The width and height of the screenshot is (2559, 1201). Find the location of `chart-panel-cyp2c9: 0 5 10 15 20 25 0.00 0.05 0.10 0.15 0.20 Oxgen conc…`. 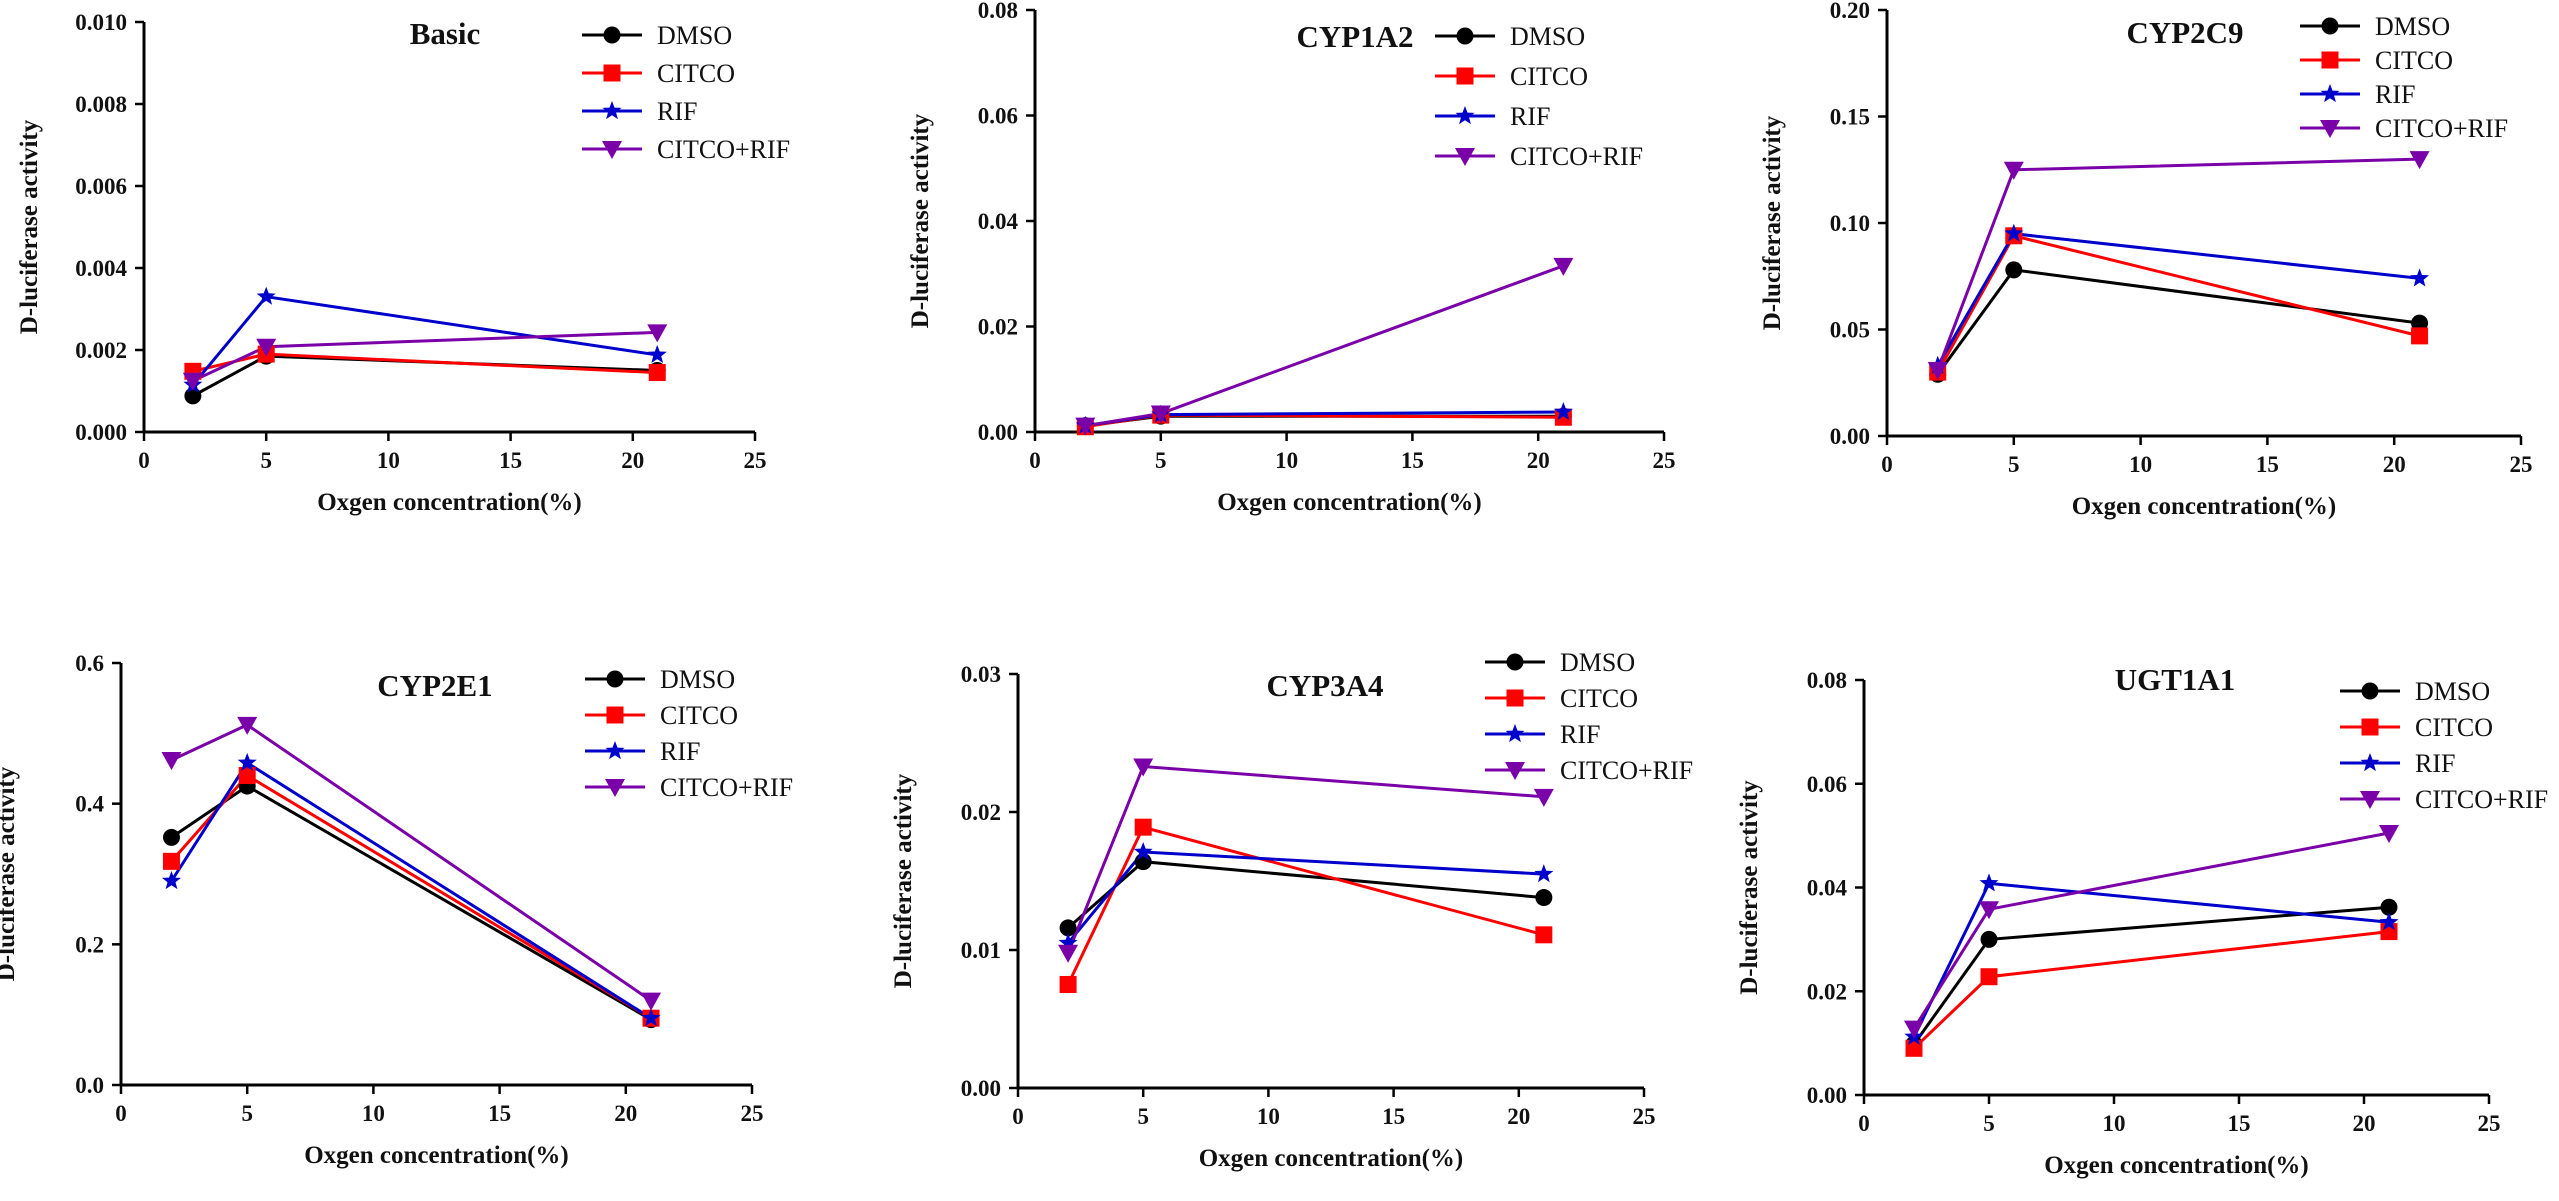

chart-panel-cyp2c9: 0 5 10 15 20 25 0.00 0.05 0.10 0.15 0.20 Oxgen conc… is located at coordinates (2146, 260).